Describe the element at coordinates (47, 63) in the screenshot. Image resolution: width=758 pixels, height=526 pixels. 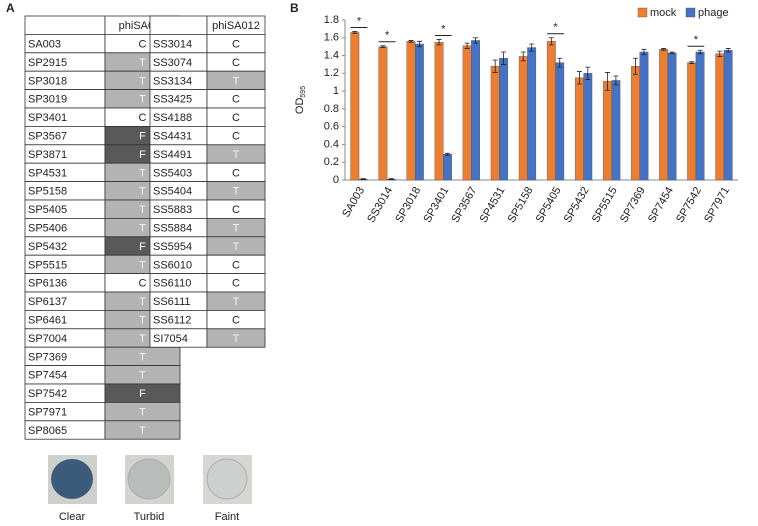
I see `strain-name: SP2915` at that location.